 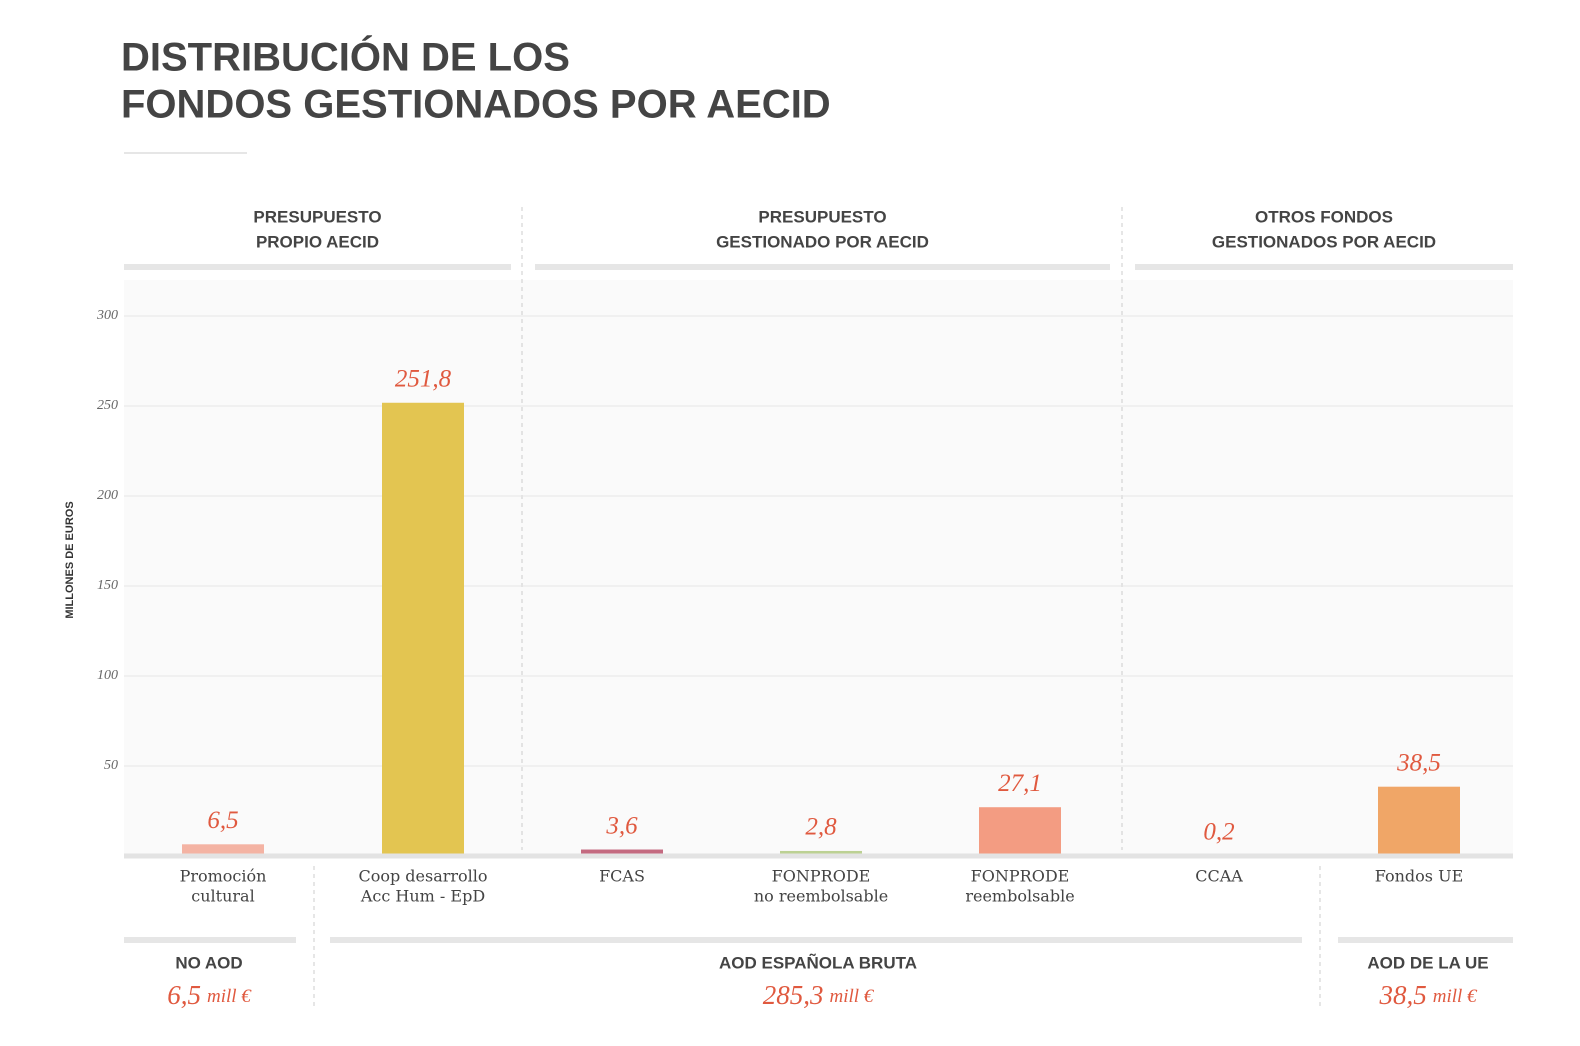 I want to click on y-axis-label: MILLONES DE EUROS, so click(x=70, y=559).